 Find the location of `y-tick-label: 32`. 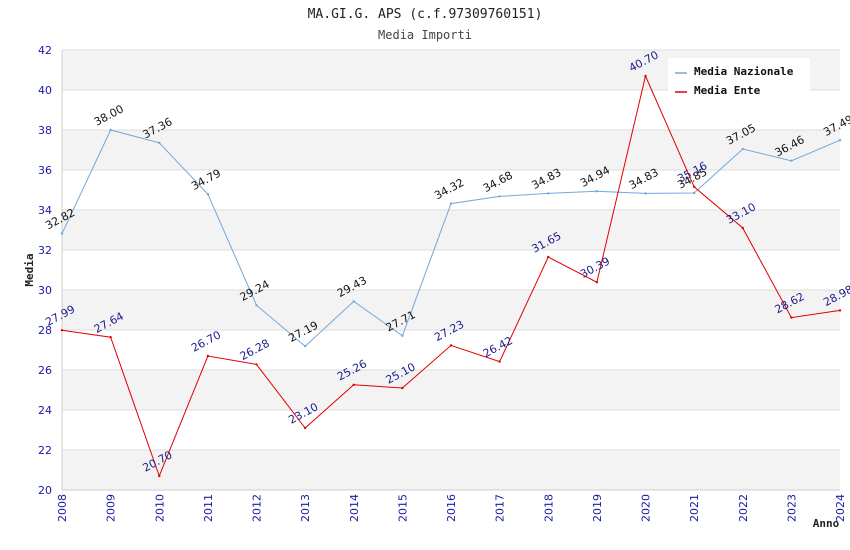

y-tick-label: 32 is located at coordinates (45, 250).